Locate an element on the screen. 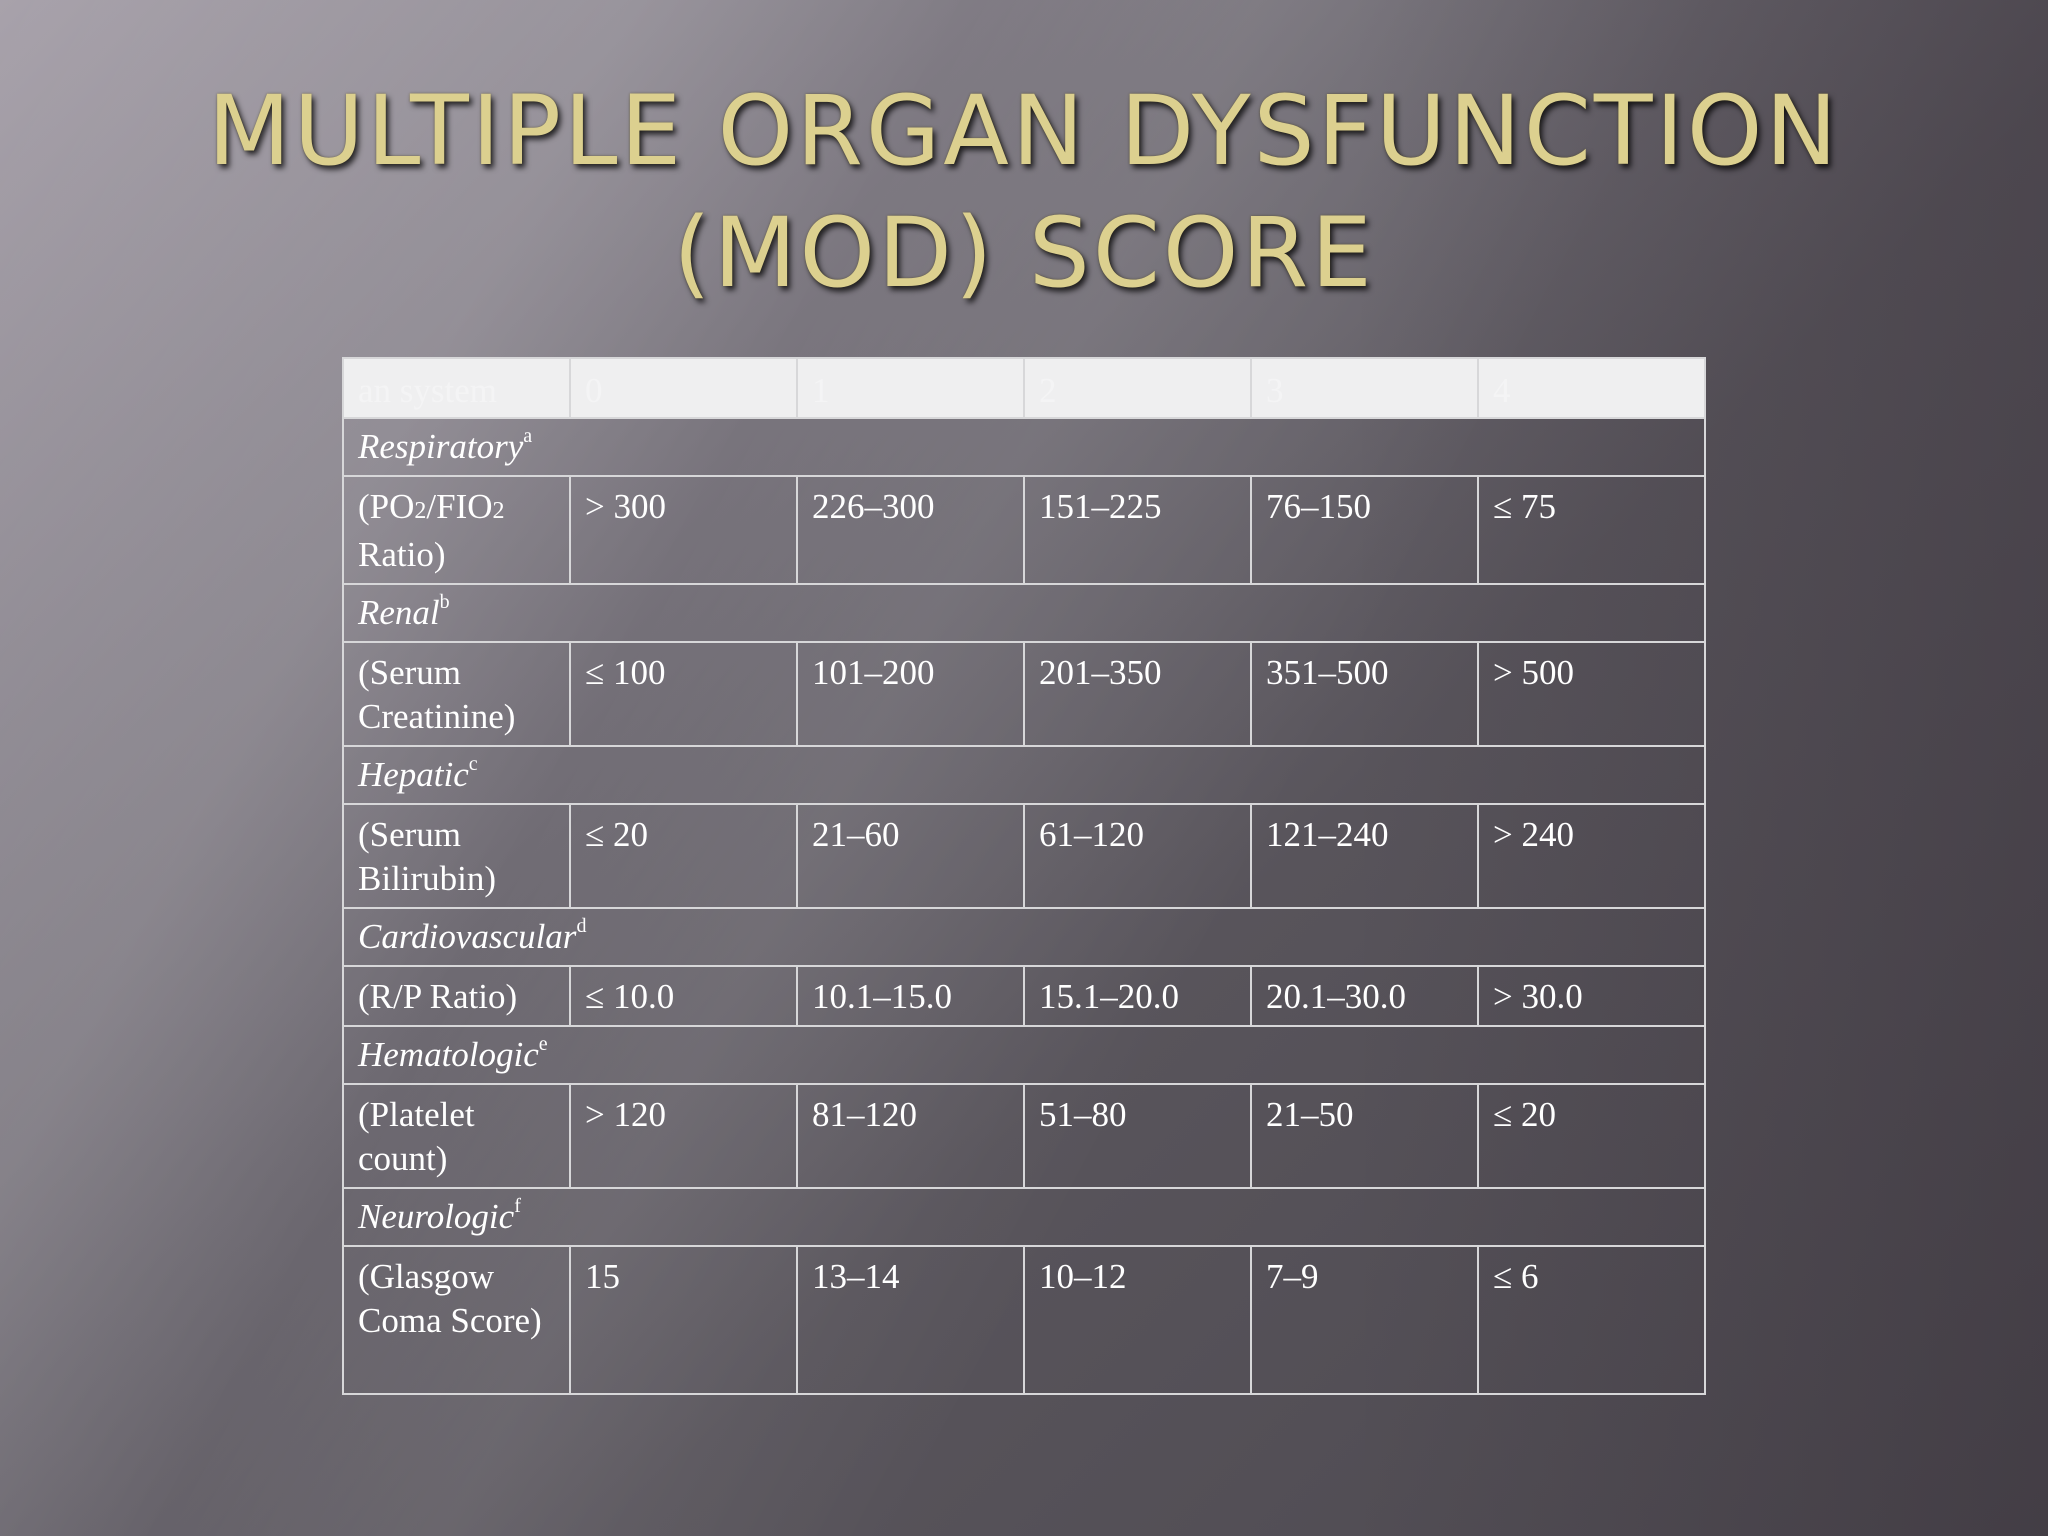  slide-title-line-1: MULTIPLE ORGAN DYSFUNCTION is located at coordinates (1024, 131).